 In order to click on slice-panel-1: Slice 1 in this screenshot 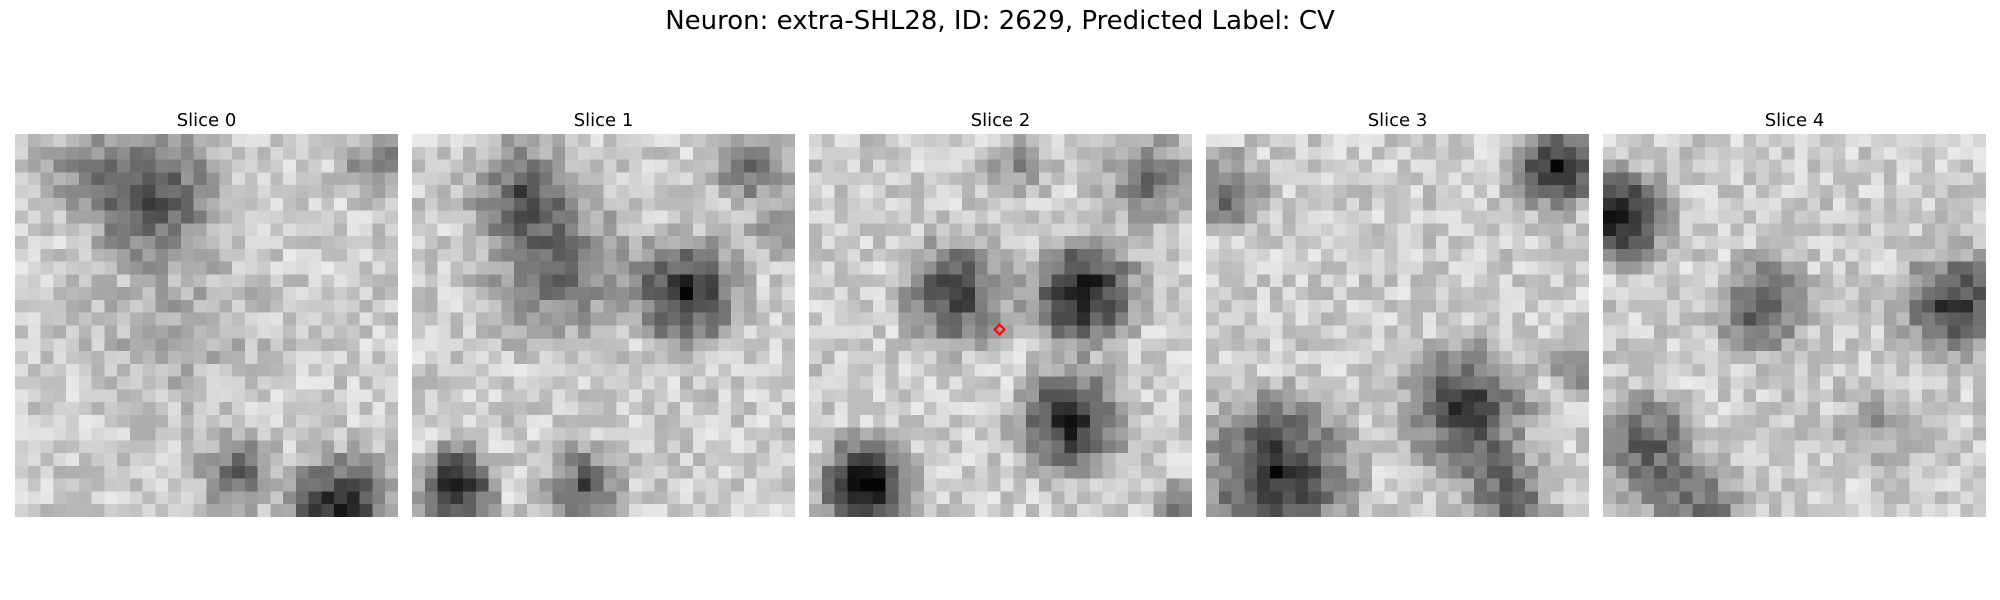, I will do `click(603, 312)`.